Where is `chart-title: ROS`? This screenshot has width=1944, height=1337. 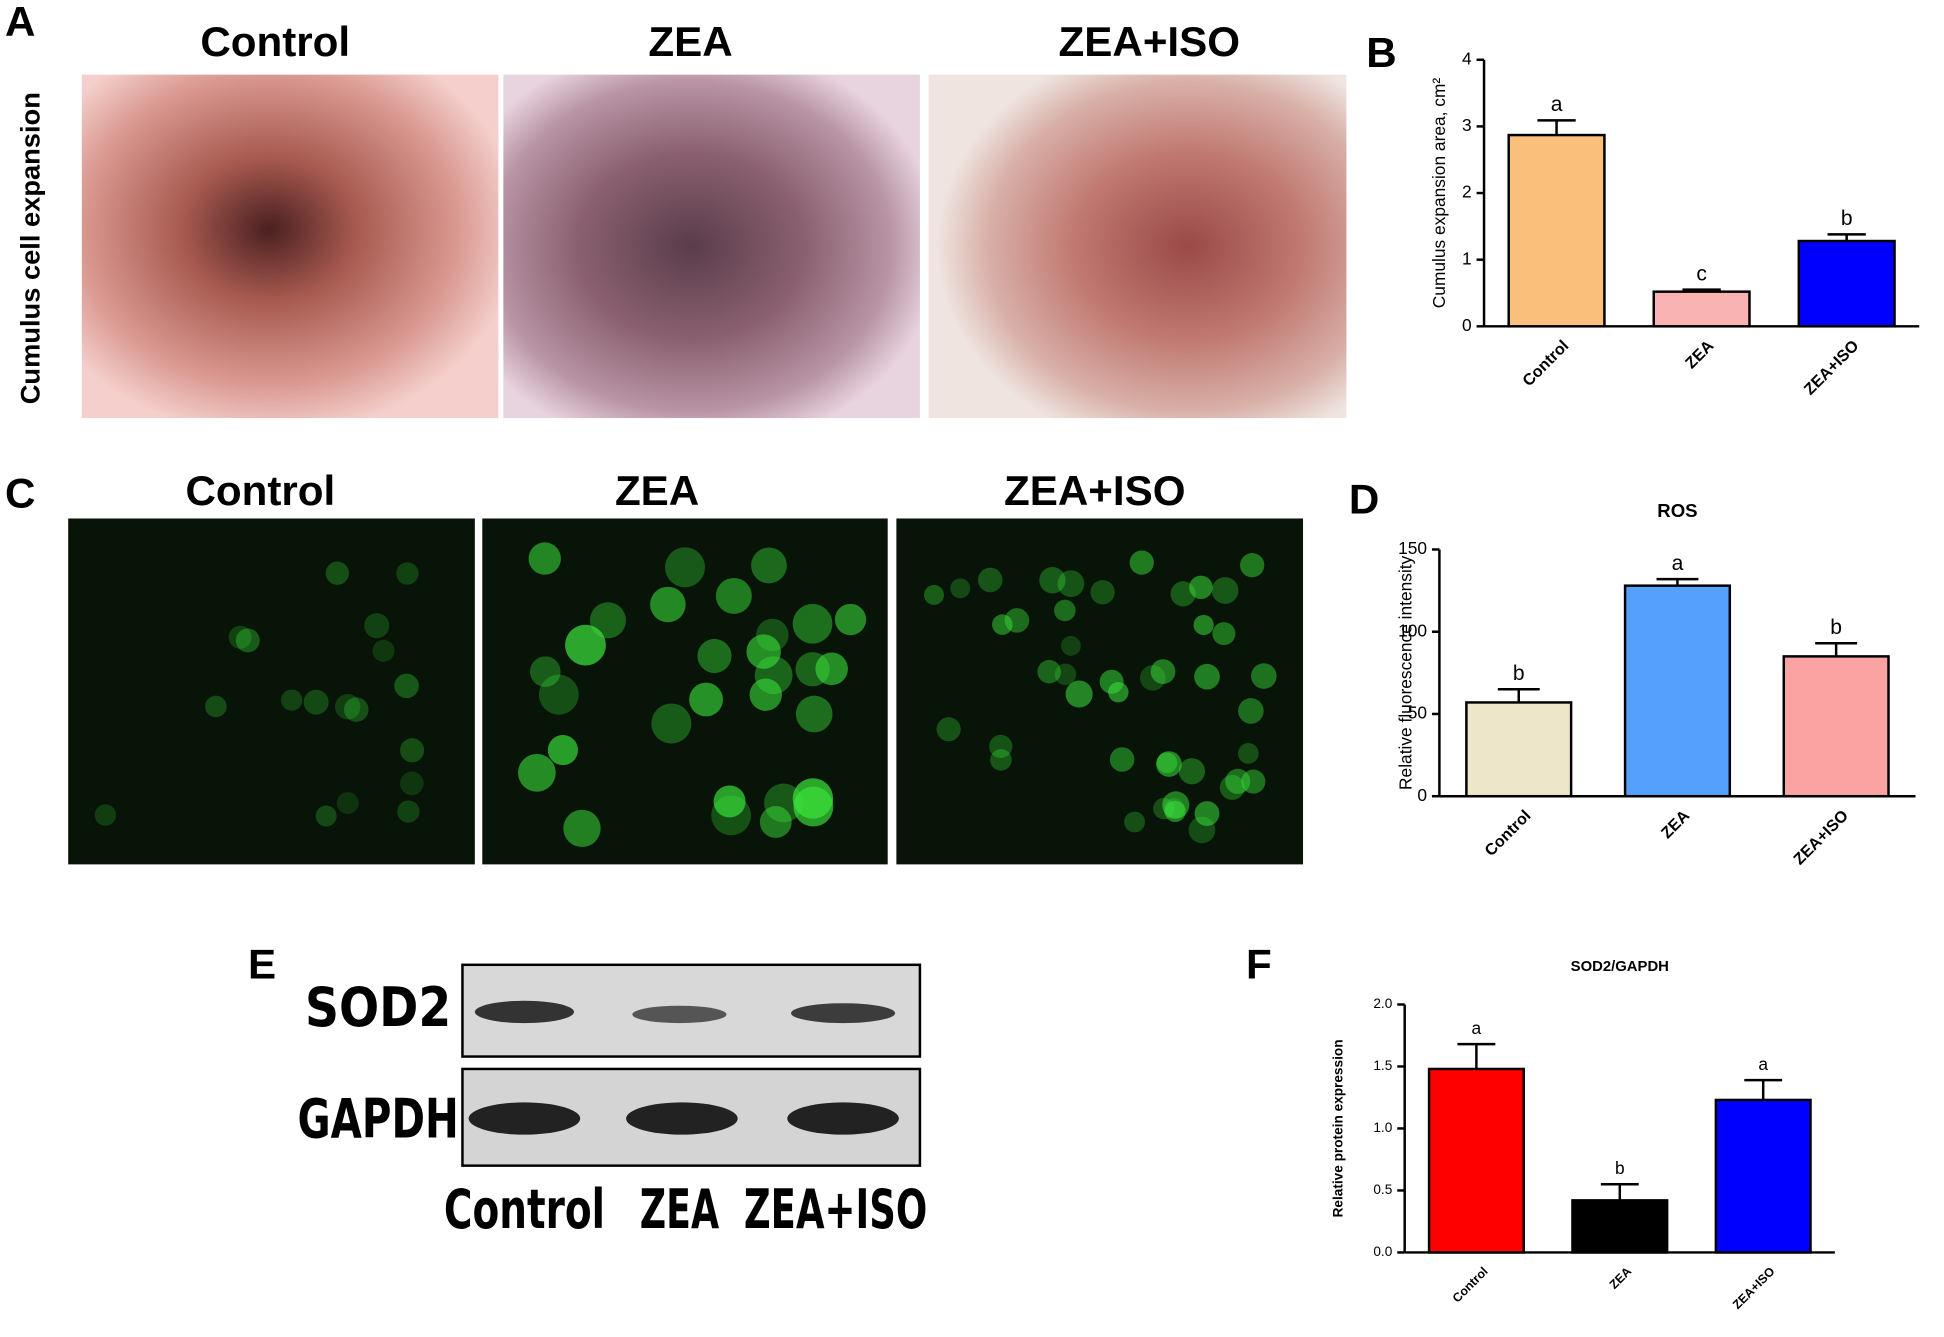
chart-title: ROS is located at coordinates (1677, 510).